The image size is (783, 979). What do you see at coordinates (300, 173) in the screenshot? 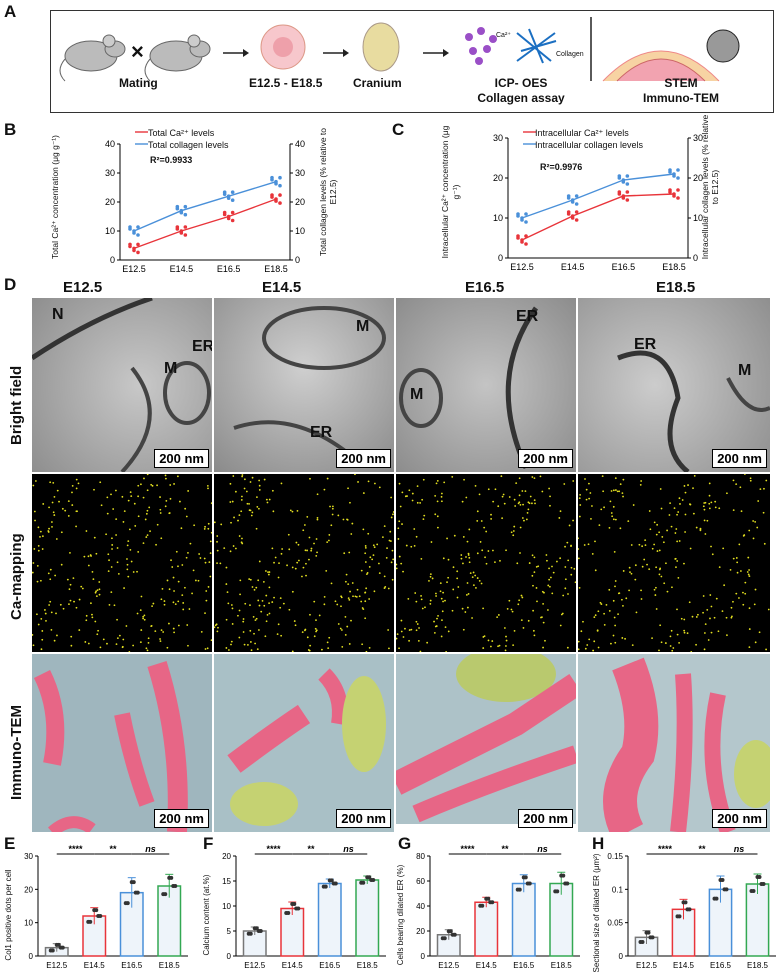
I see `tick-label: 30` at bounding box center [300, 173].